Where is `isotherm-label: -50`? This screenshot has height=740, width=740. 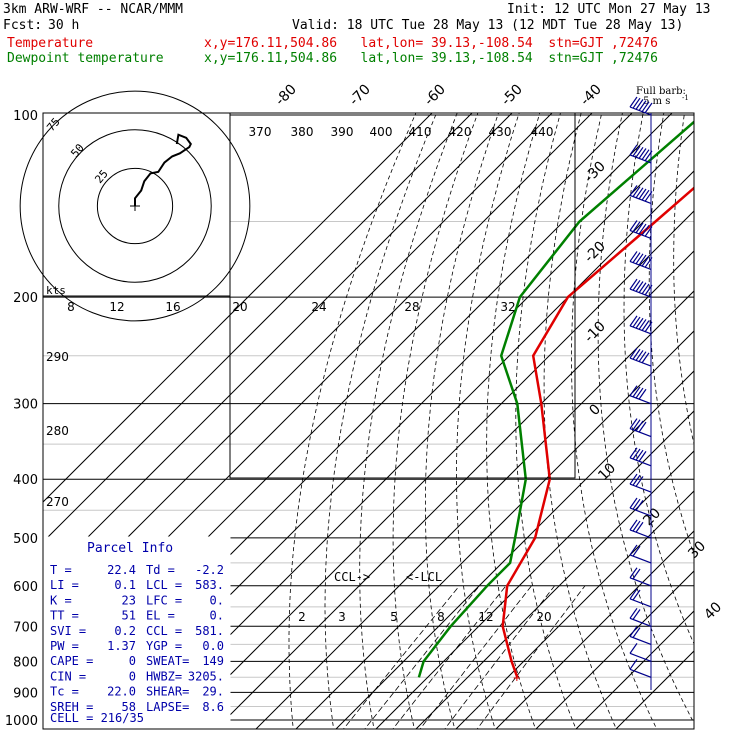 isotherm-label: -50 is located at coordinates (511, 94).